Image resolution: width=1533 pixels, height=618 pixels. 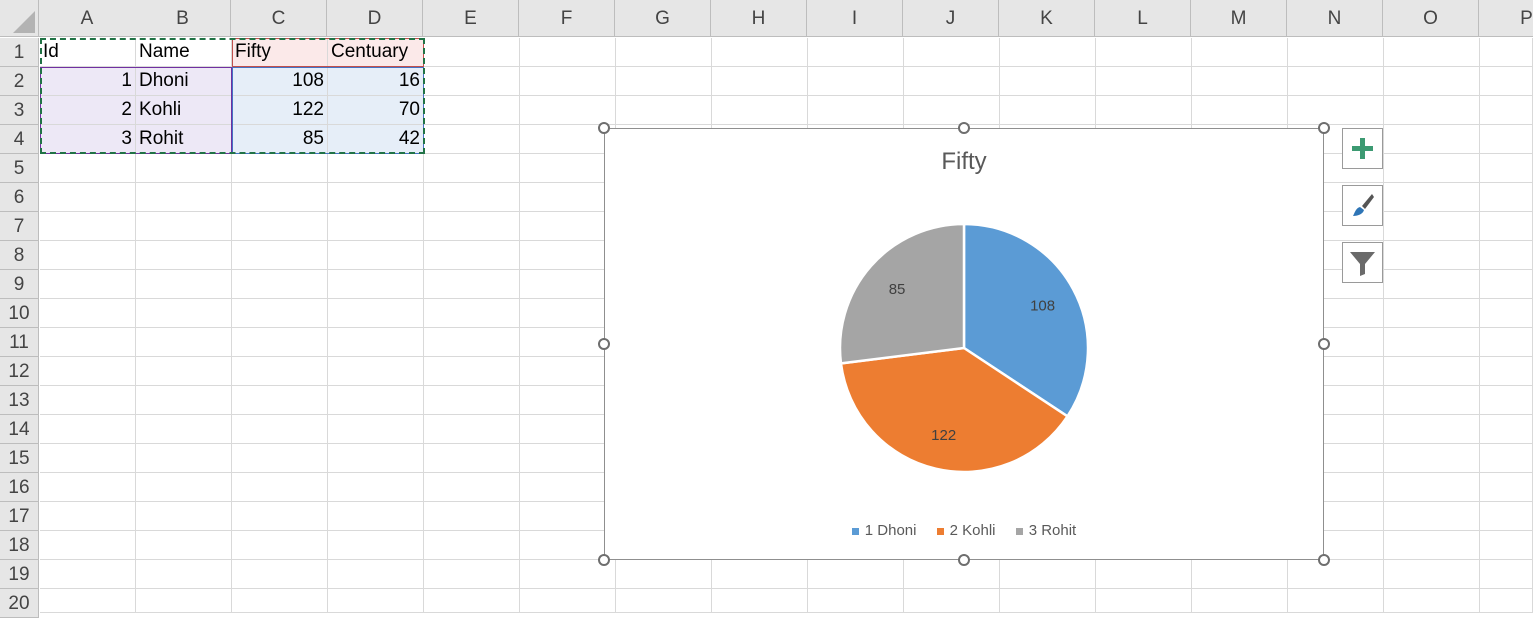 What do you see at coordinates (88, 226) in the screenshot?
I see `cell-a7` at bounding box center [88, 226].